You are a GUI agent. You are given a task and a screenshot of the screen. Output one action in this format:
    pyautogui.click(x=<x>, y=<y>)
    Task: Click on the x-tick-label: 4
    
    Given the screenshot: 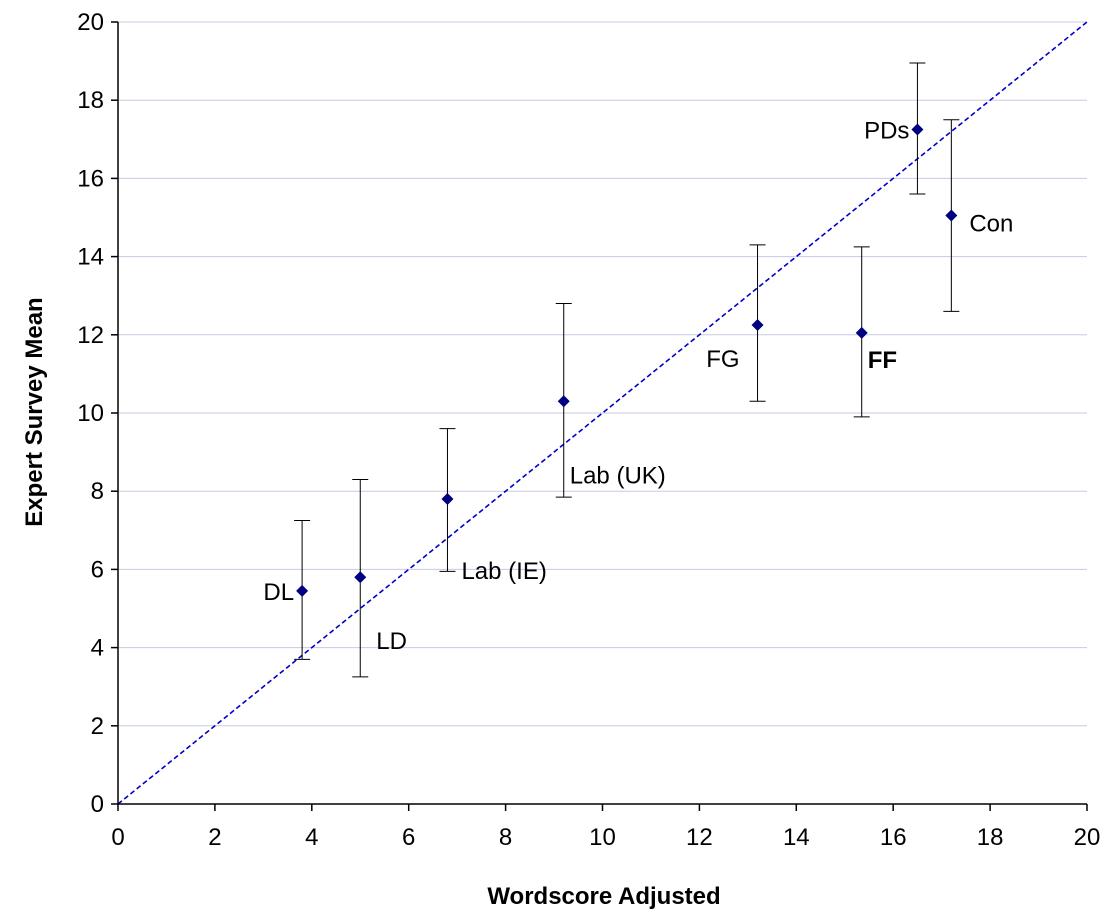 What is the action you would take?
    pyautogui.click(x=311, y=837)
    